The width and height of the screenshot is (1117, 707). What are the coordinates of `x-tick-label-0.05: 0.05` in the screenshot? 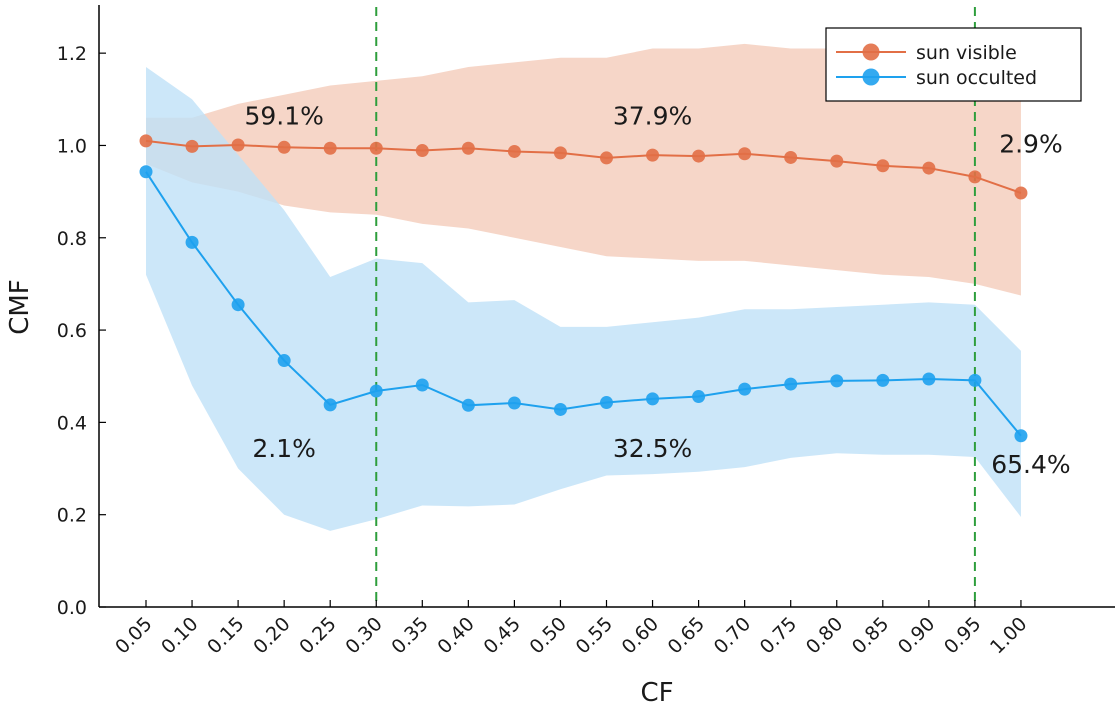 It's located at (133, 635).